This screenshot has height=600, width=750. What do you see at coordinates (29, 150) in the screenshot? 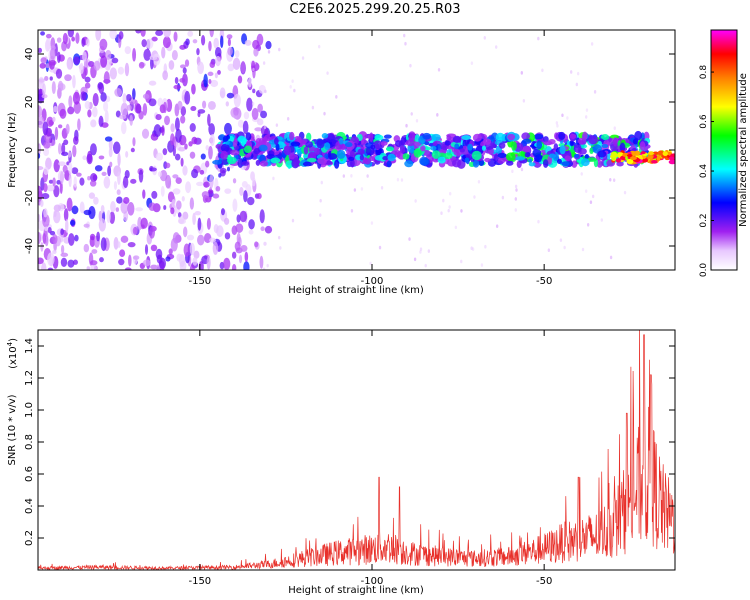
I see `spectrogram-y-tick-label: 0` at bounding box center [29, 150].